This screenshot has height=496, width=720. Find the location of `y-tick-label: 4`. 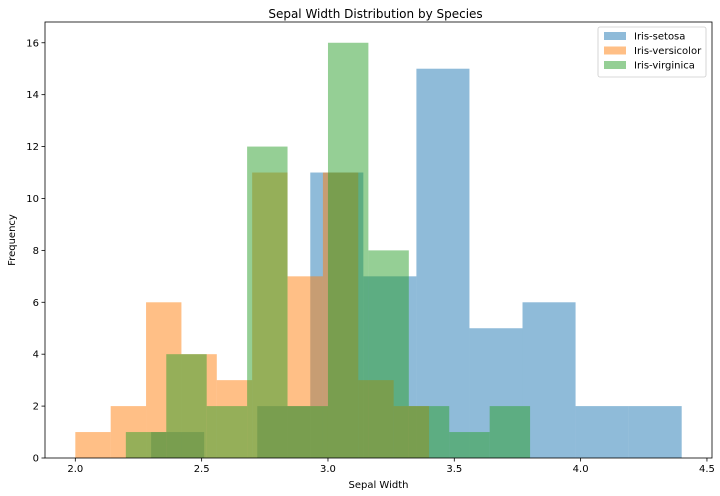

y-tick-label: 4 is located at coordinates (36, 355).